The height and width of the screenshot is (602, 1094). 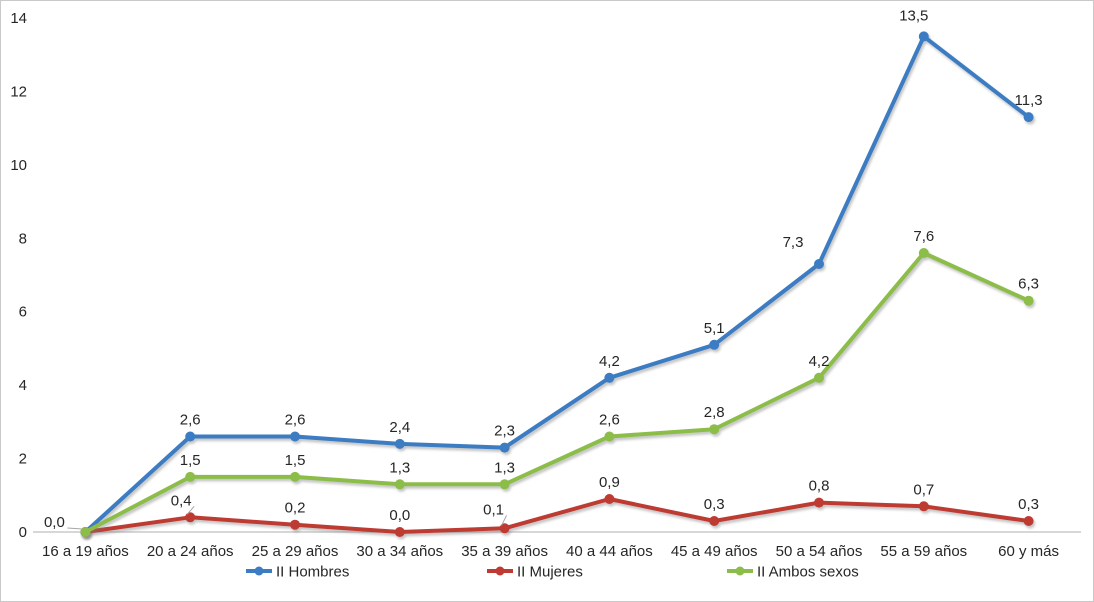 What do you see at coordinates (793, 242) in the screenshot?
I see `data-label: 7,3` at bounding box center [793, 242].